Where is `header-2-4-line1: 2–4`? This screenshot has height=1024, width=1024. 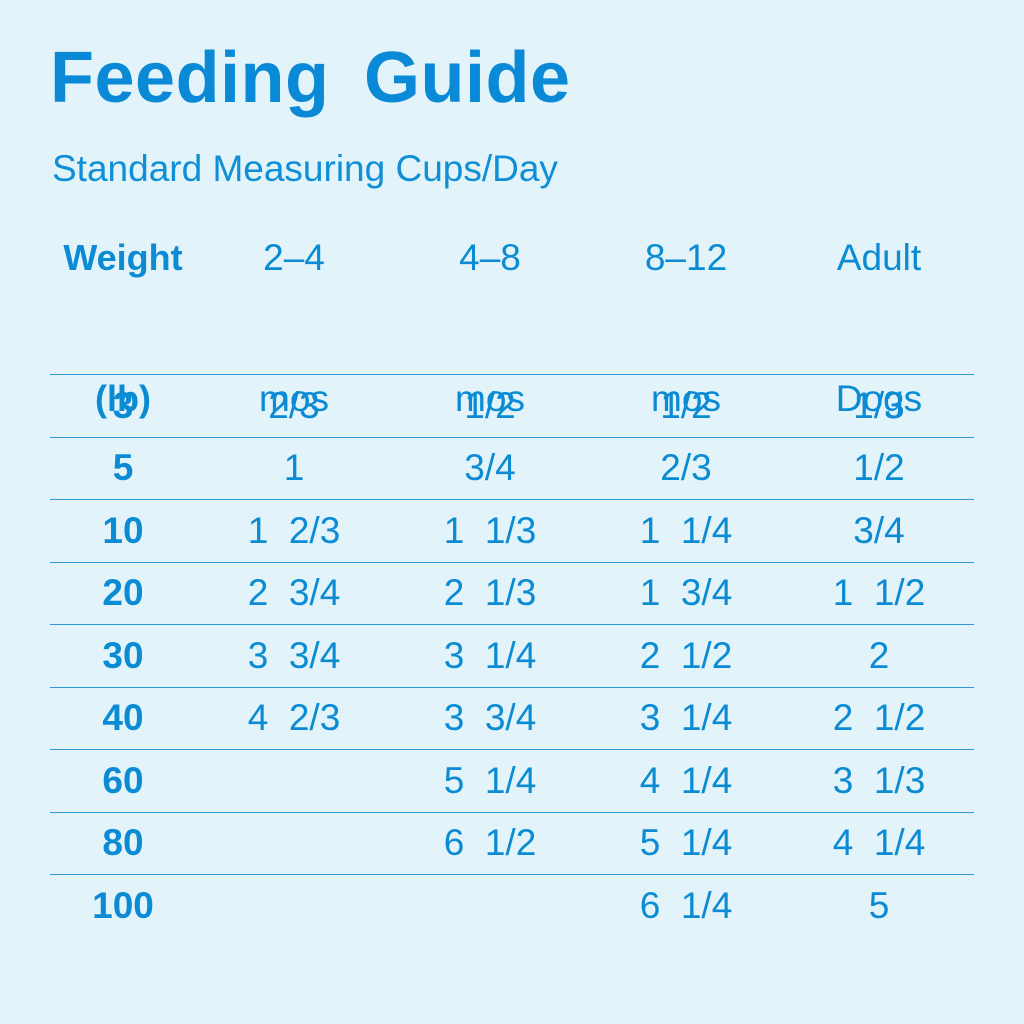
header-2-4-line1: 2–4 is located at coordinates (294, 257).